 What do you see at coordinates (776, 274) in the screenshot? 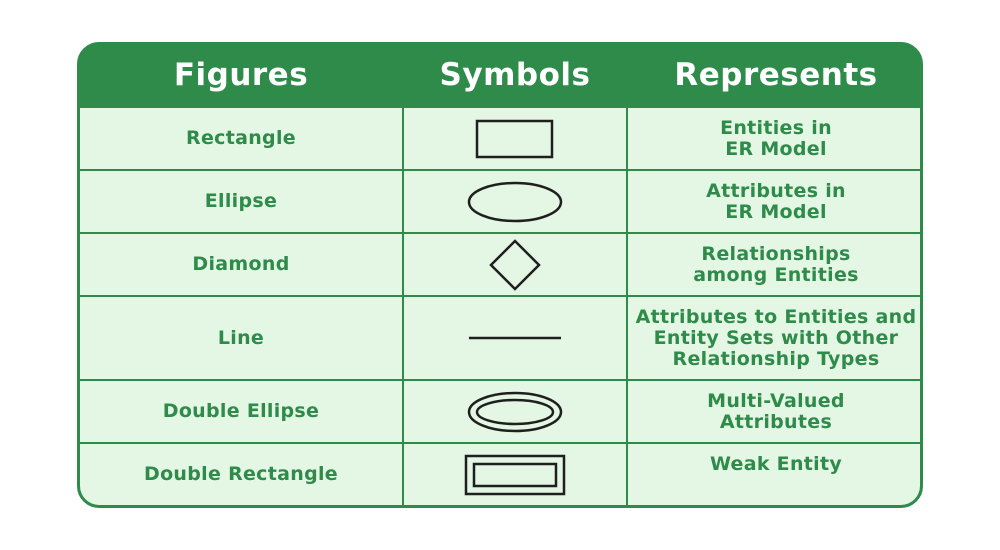
I see `represents-line: among Entities` at bounding box center [776, 274].